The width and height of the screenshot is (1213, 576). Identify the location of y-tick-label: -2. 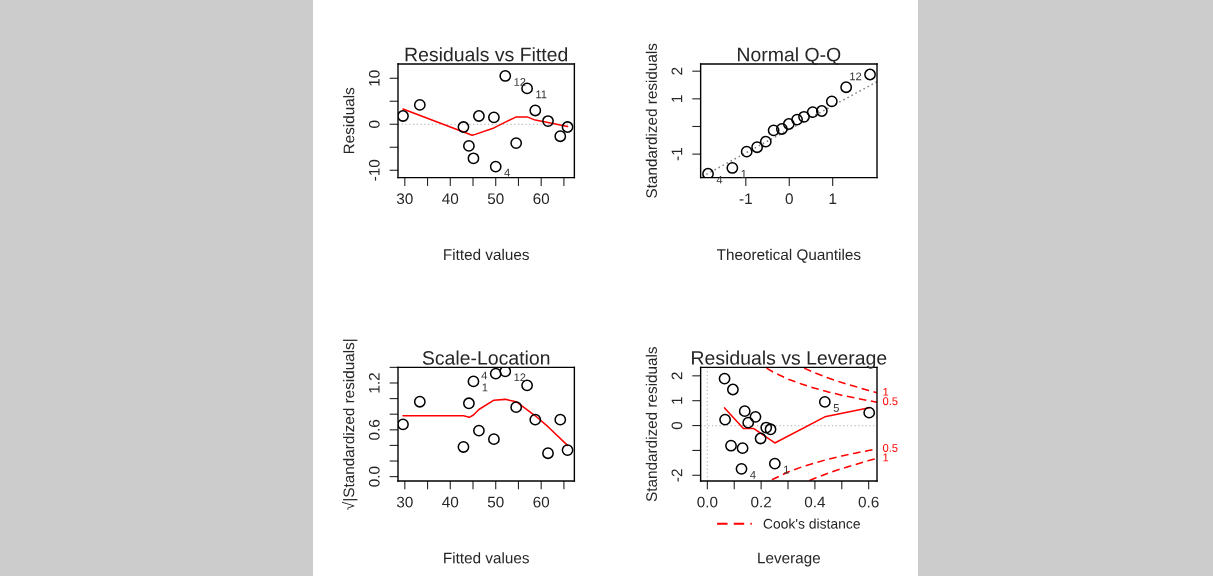
(677, 475).